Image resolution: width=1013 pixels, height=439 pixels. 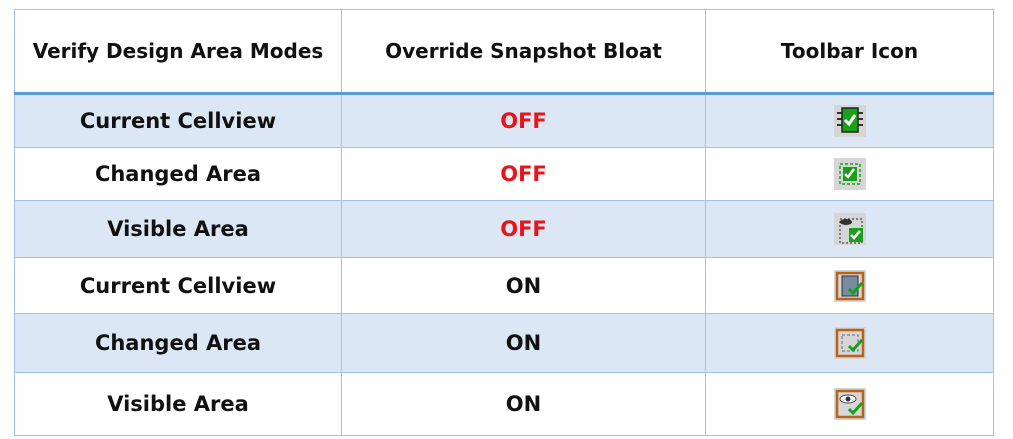 I want to click on table-row: Current Cellview OFF, so click(x=504, y=120).